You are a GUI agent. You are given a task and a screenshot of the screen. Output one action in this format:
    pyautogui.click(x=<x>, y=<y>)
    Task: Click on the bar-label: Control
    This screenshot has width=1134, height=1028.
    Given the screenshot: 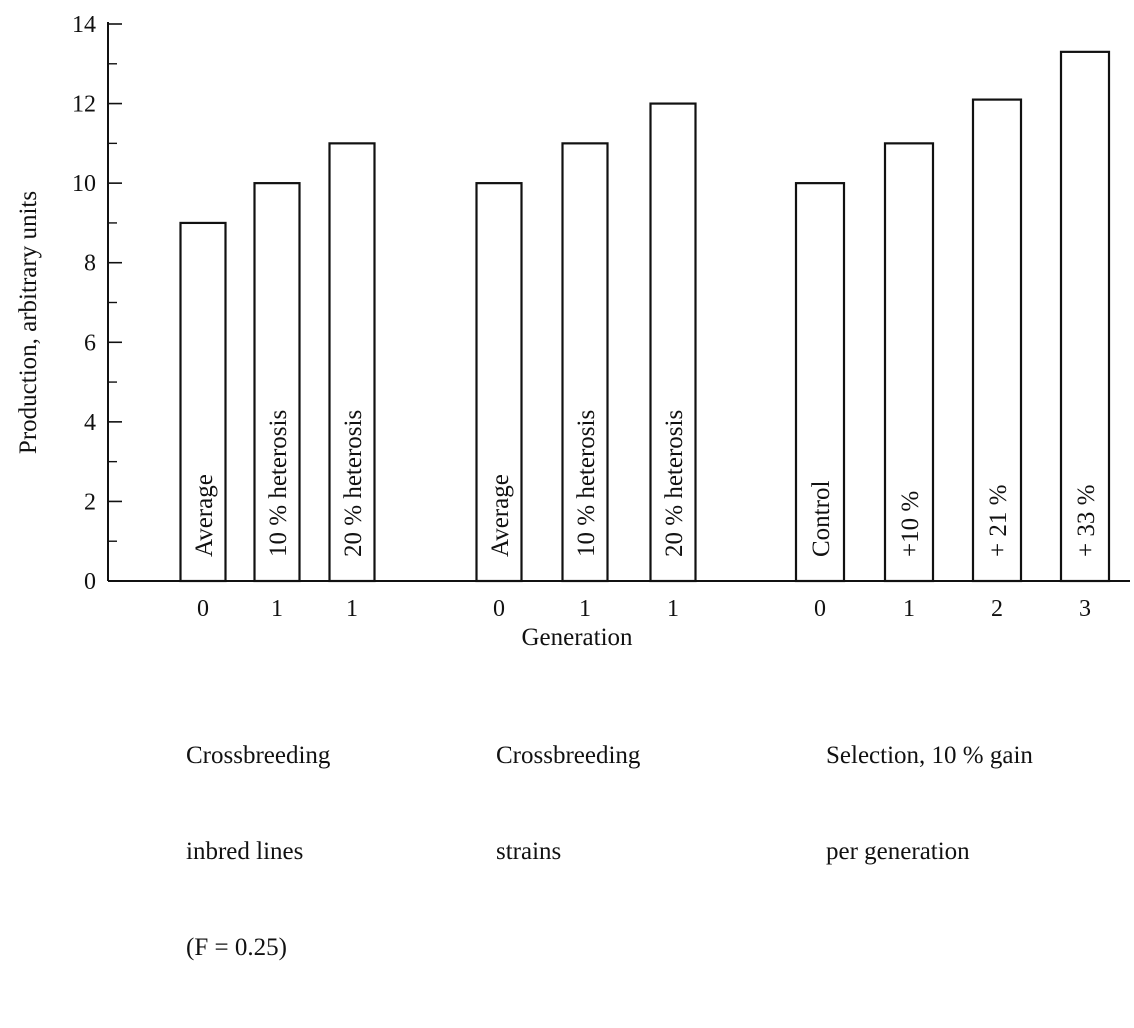 What is the action you would take?
    pyautogui.click(x=821, y=519)
    